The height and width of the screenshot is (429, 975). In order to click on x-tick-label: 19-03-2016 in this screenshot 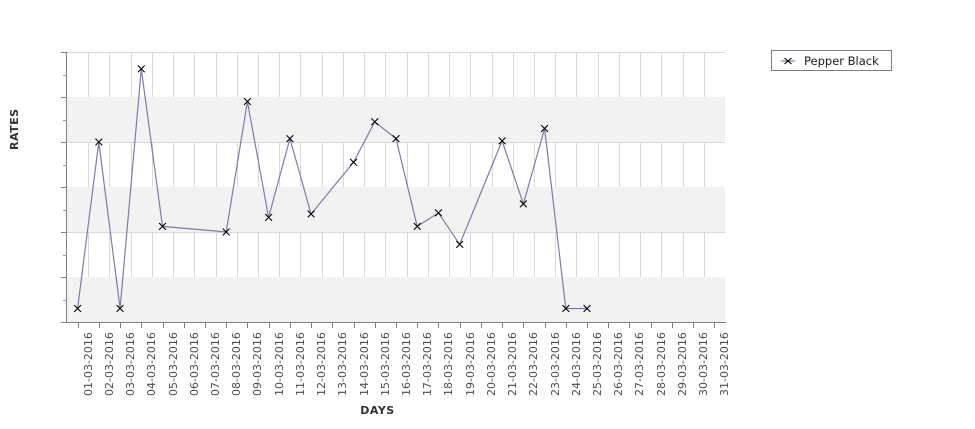, I will do `click(470, 364)`.